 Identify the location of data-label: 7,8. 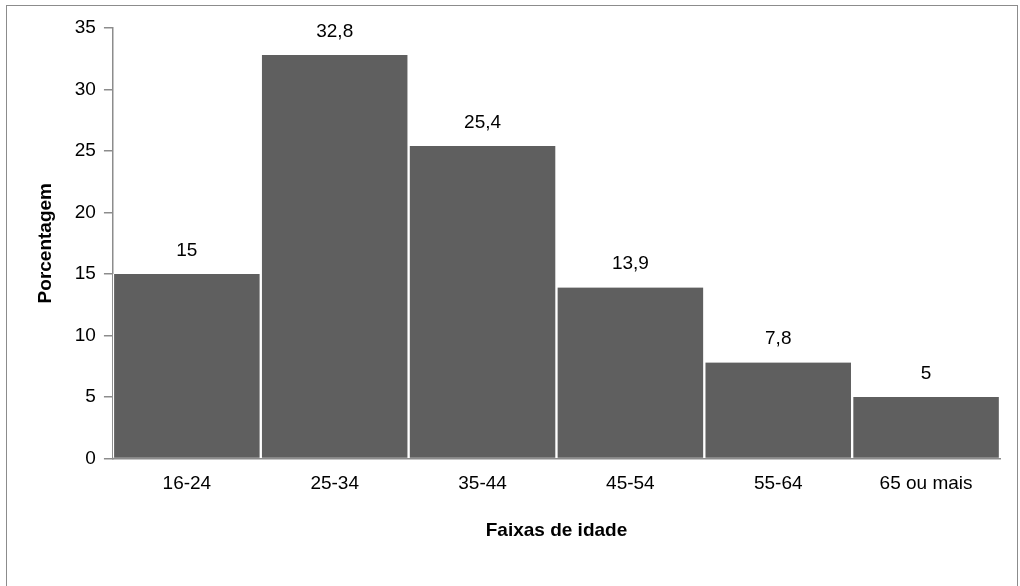
(778, 338).